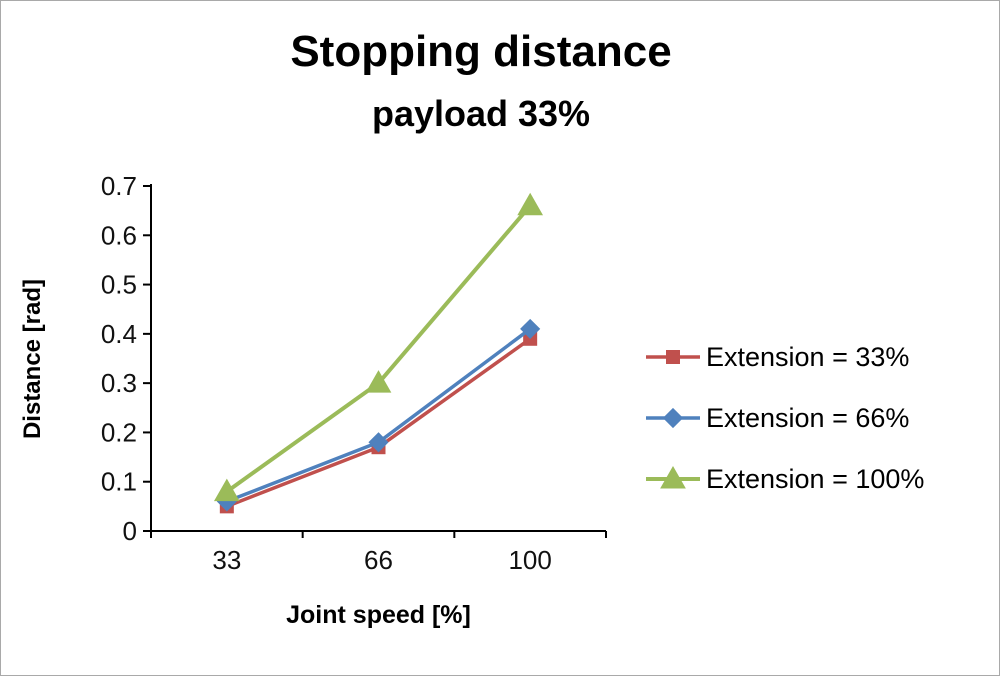 The height and width of the screenshot is (676, 1000). I want to click on y-tick-label: 0.3, so click(119, 383).